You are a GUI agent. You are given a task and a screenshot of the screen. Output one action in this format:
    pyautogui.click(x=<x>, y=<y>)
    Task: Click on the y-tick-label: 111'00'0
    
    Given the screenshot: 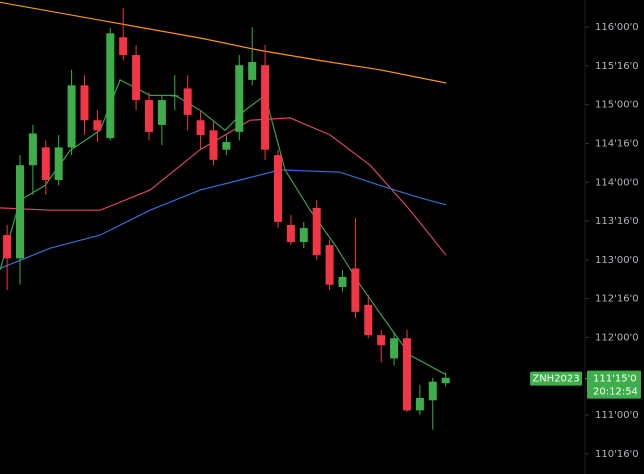 What is the action you would take?
    pyautogui.click(x=617, y=415)
    